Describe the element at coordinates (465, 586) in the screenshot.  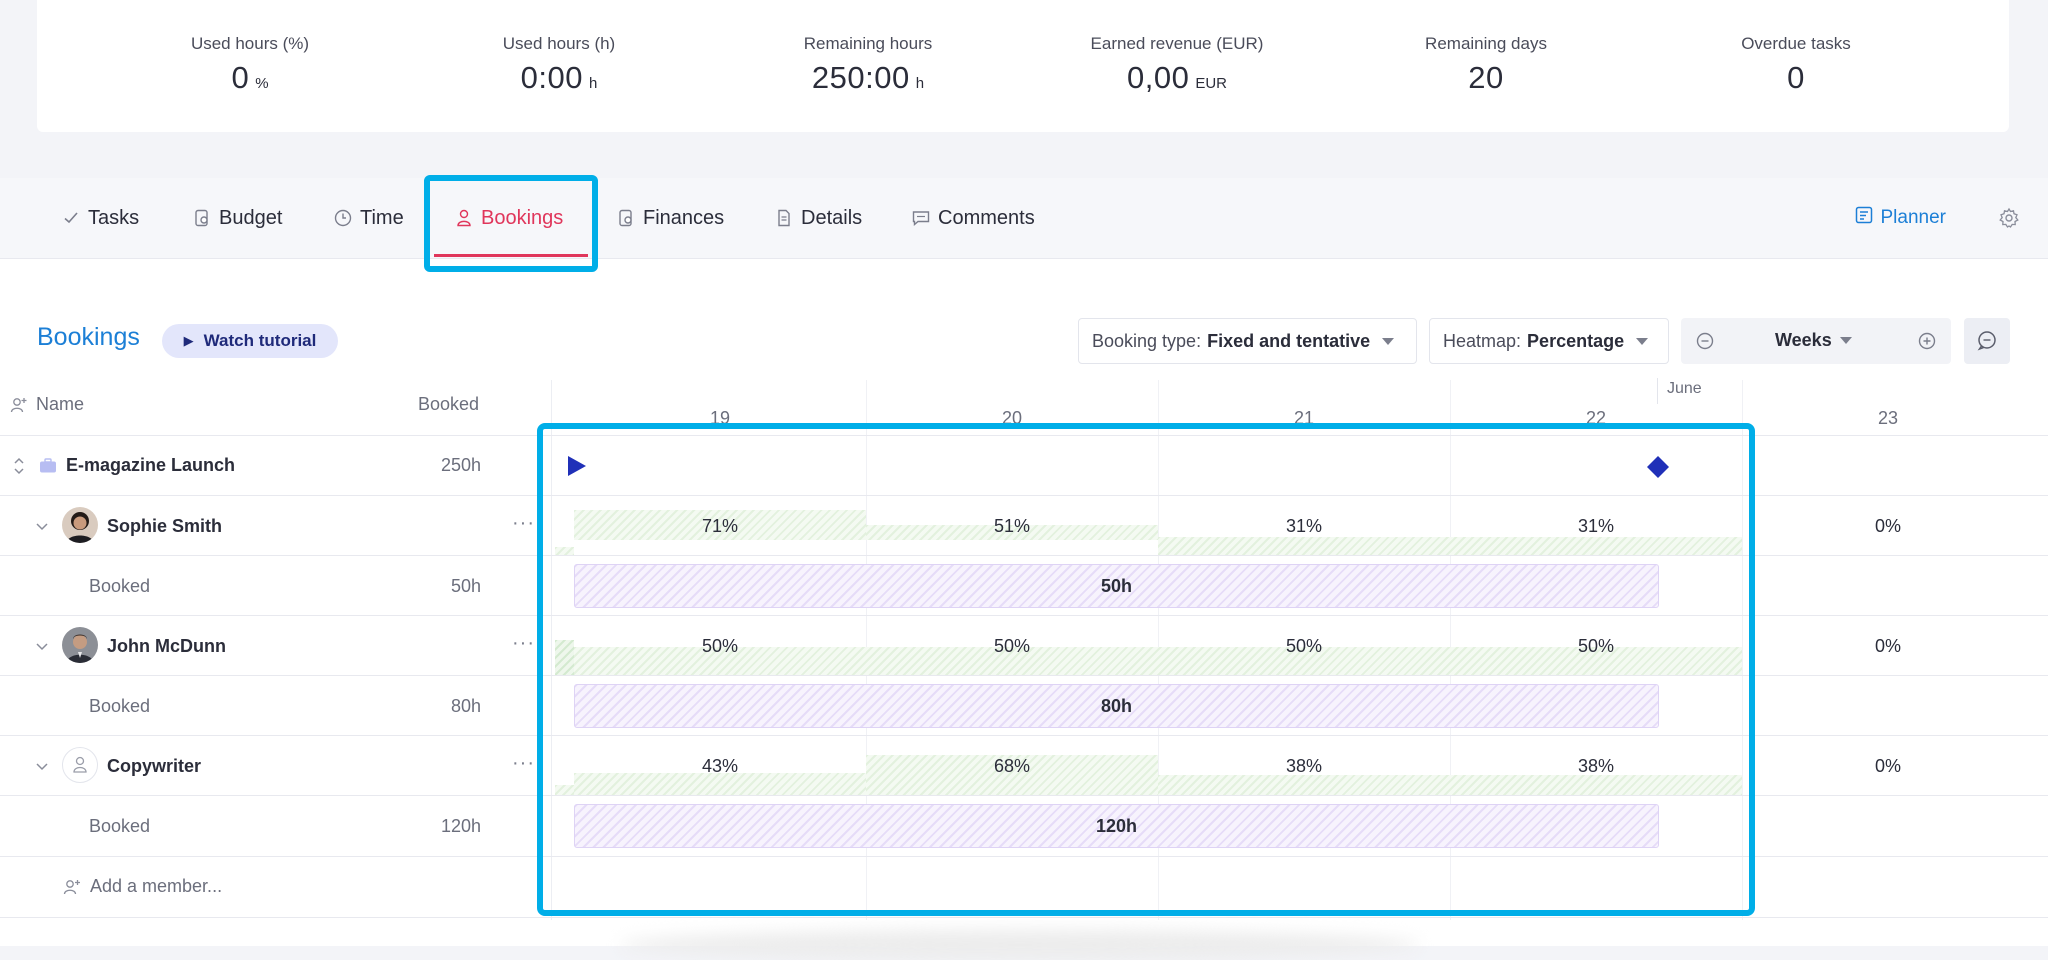
I see `booked-hours: 50h` at that location.